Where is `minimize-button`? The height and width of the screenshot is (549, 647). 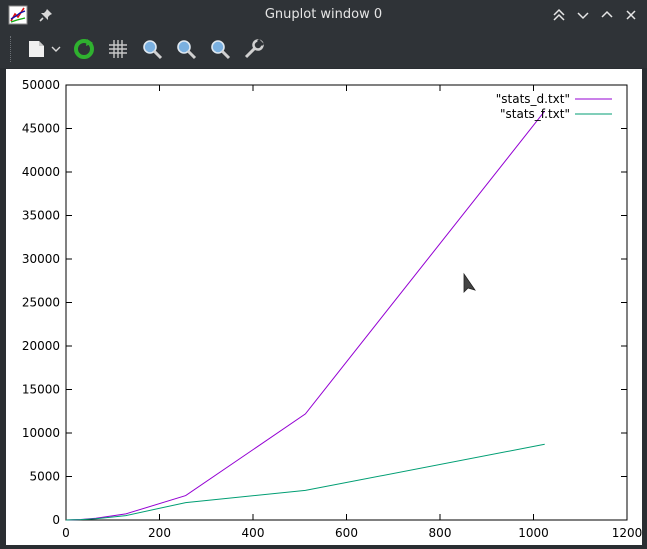 minimize-button is located at coordinates (583, 15).